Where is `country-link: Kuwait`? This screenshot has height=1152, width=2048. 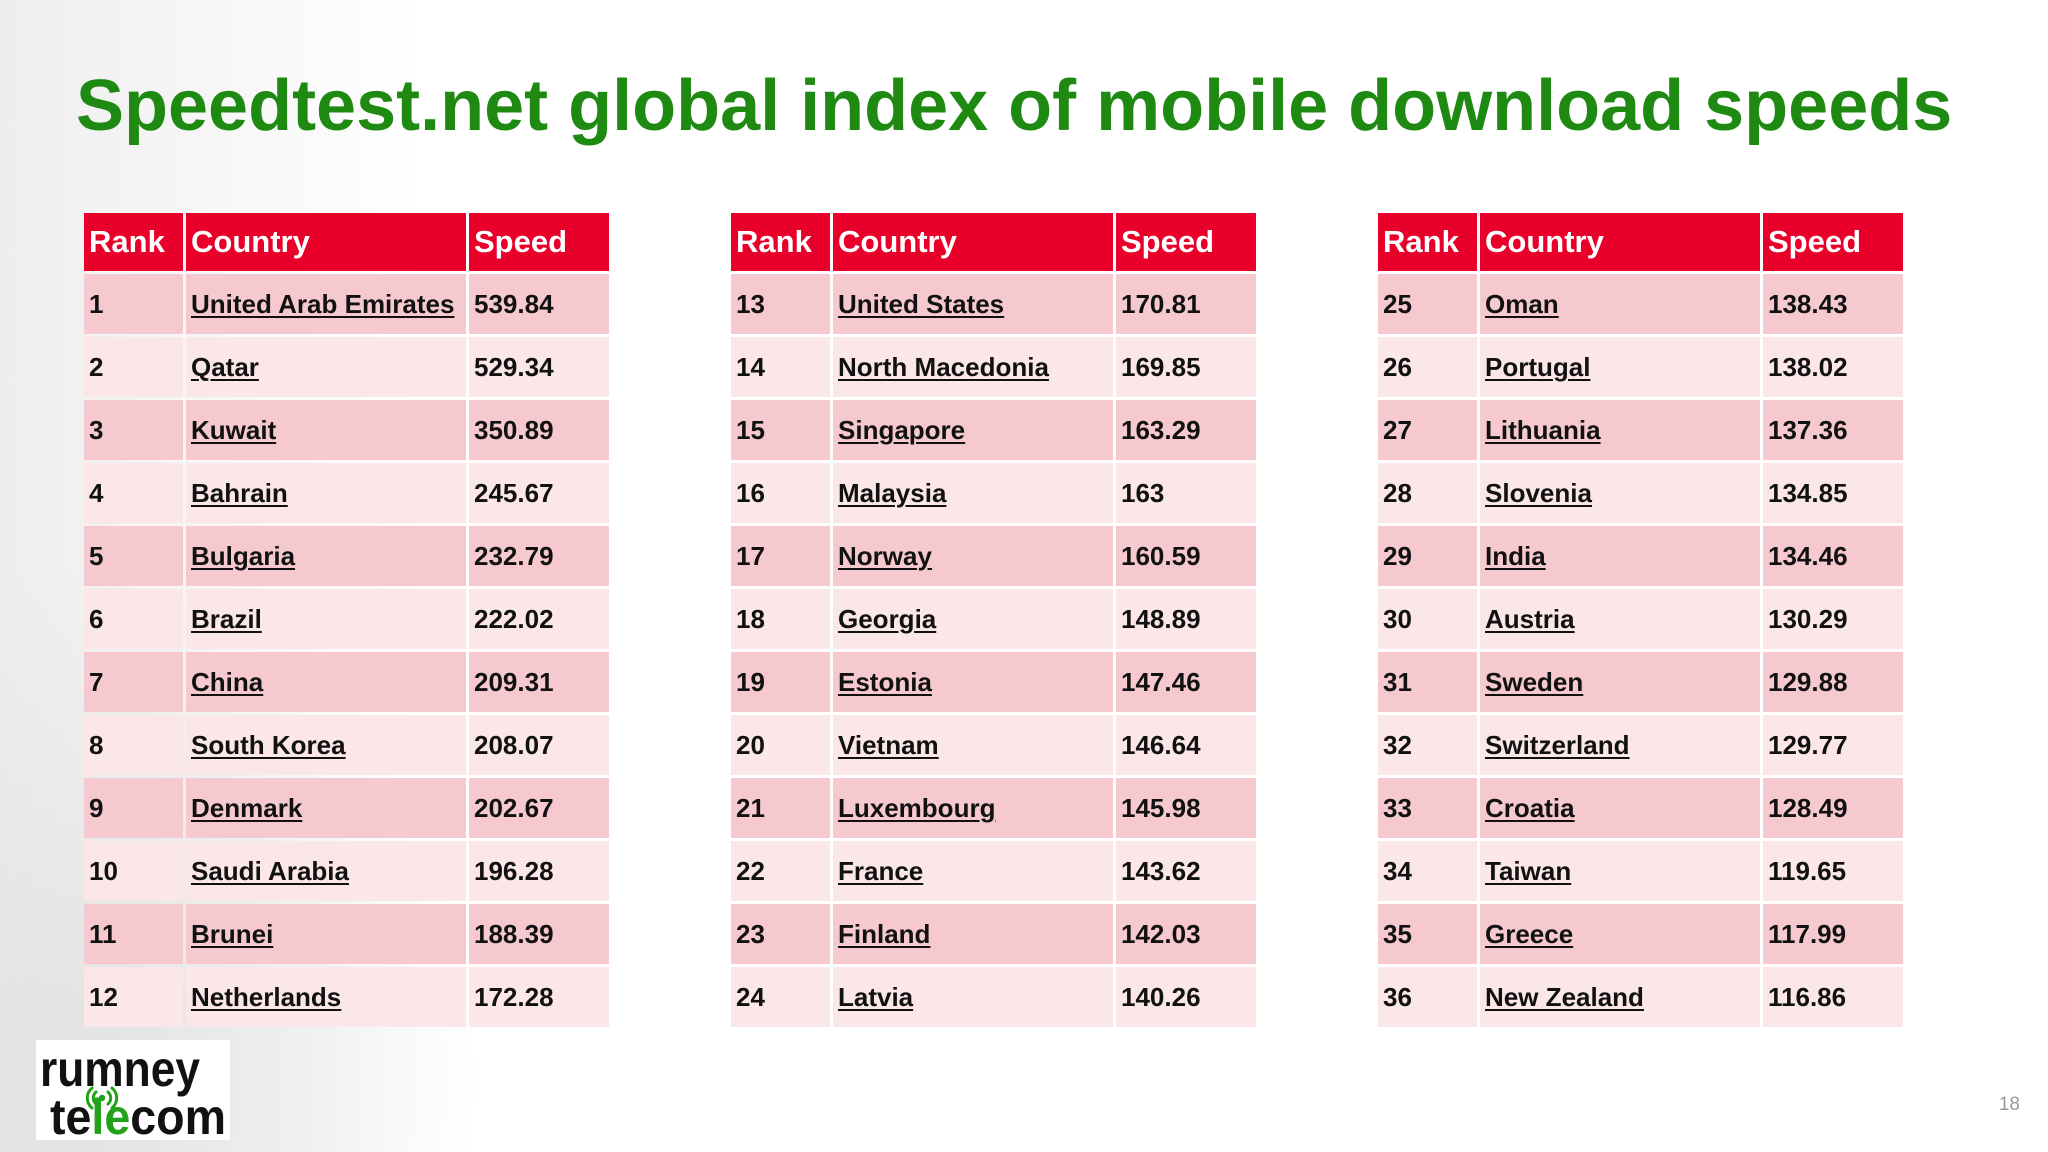 country-link: Kuwait is located at coordinates (234, 429).